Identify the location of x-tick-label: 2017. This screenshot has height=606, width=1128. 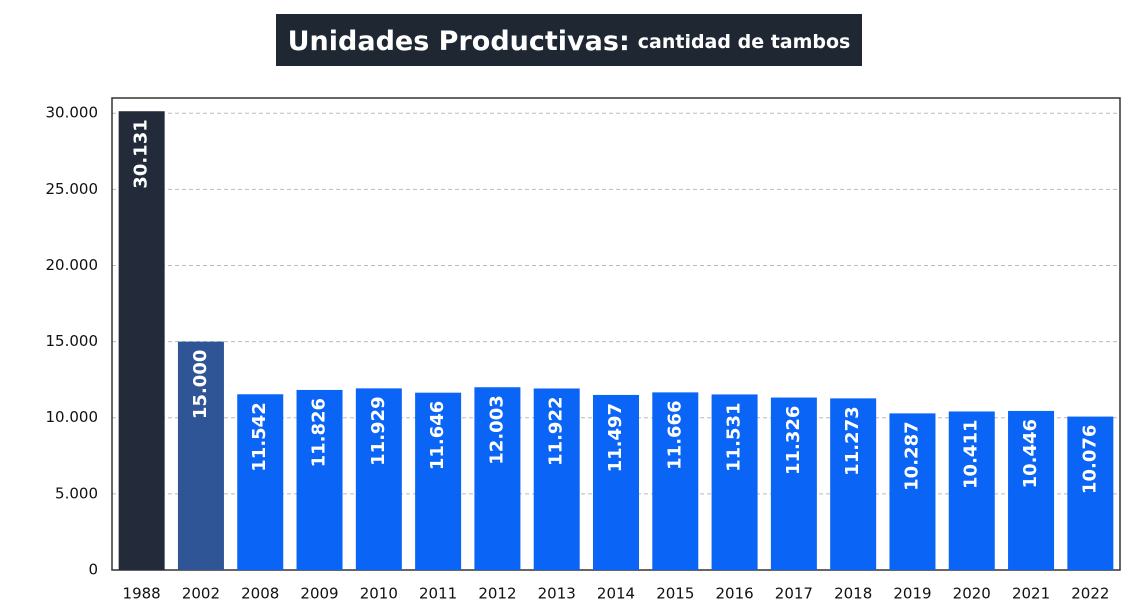
(794, 594).